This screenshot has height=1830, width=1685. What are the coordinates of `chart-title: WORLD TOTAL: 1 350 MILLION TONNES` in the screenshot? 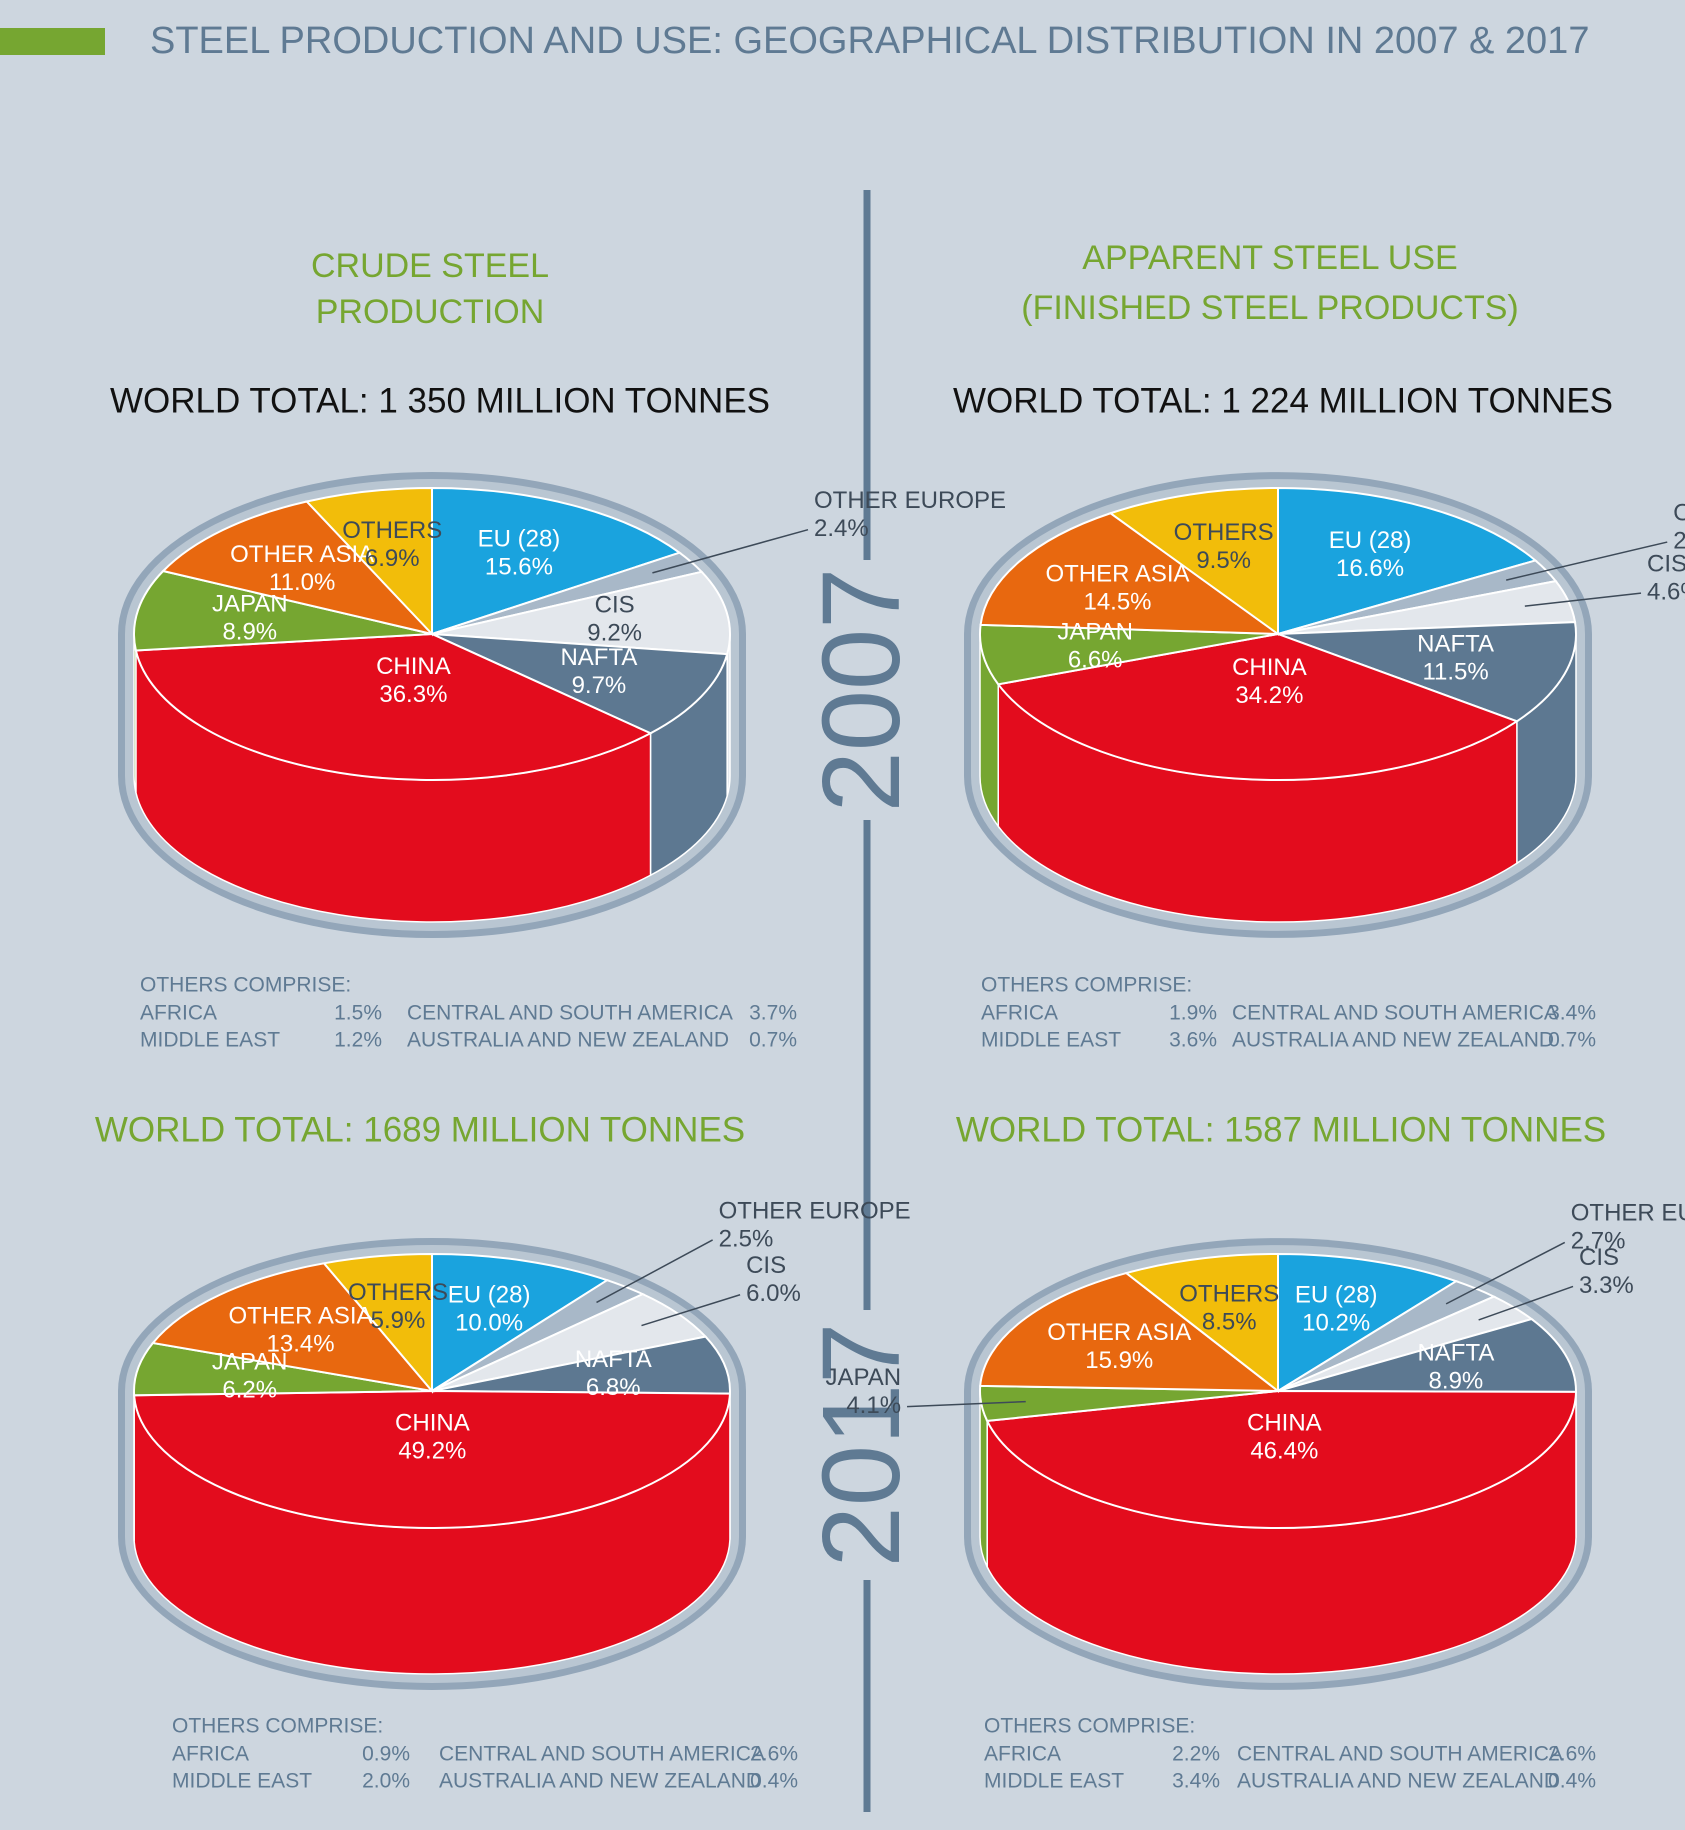 It's located at (440, 400).